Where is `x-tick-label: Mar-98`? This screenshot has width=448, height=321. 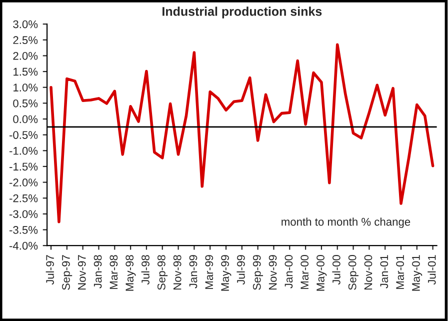 x-tick-label: Mar-98 is located at coordinates (114, 272).